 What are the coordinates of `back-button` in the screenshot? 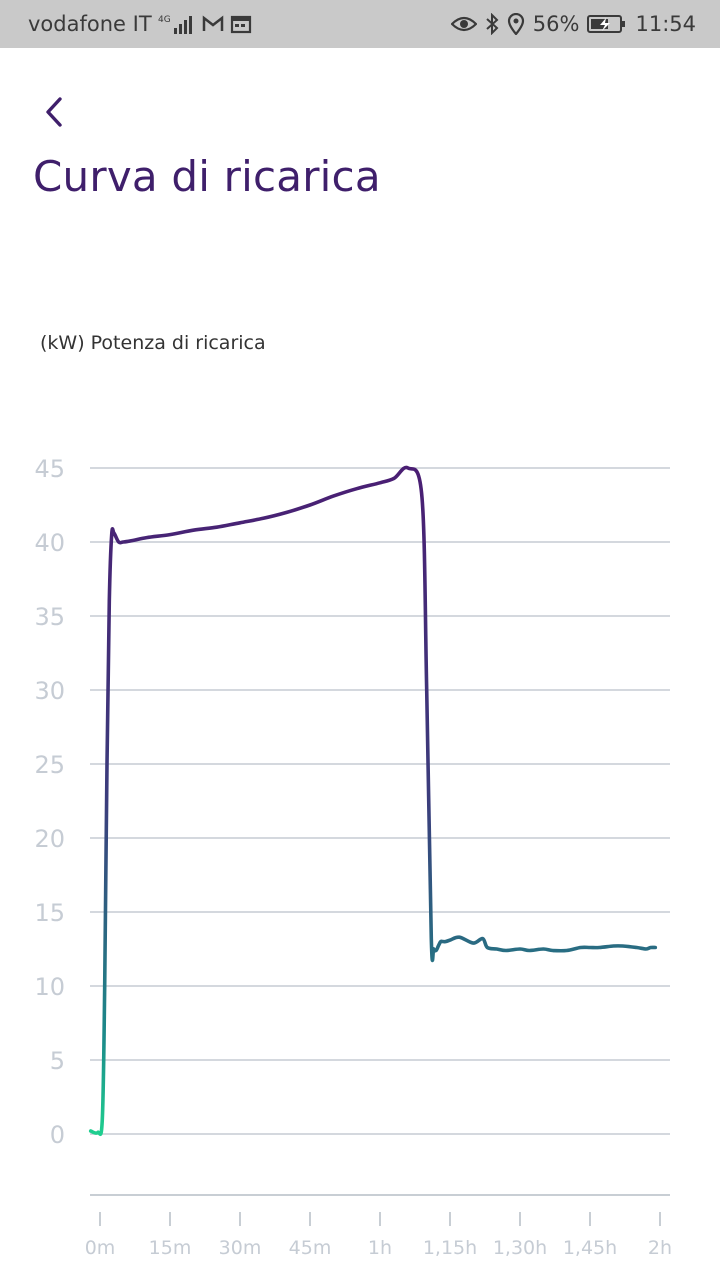 It's located at (54, 112).